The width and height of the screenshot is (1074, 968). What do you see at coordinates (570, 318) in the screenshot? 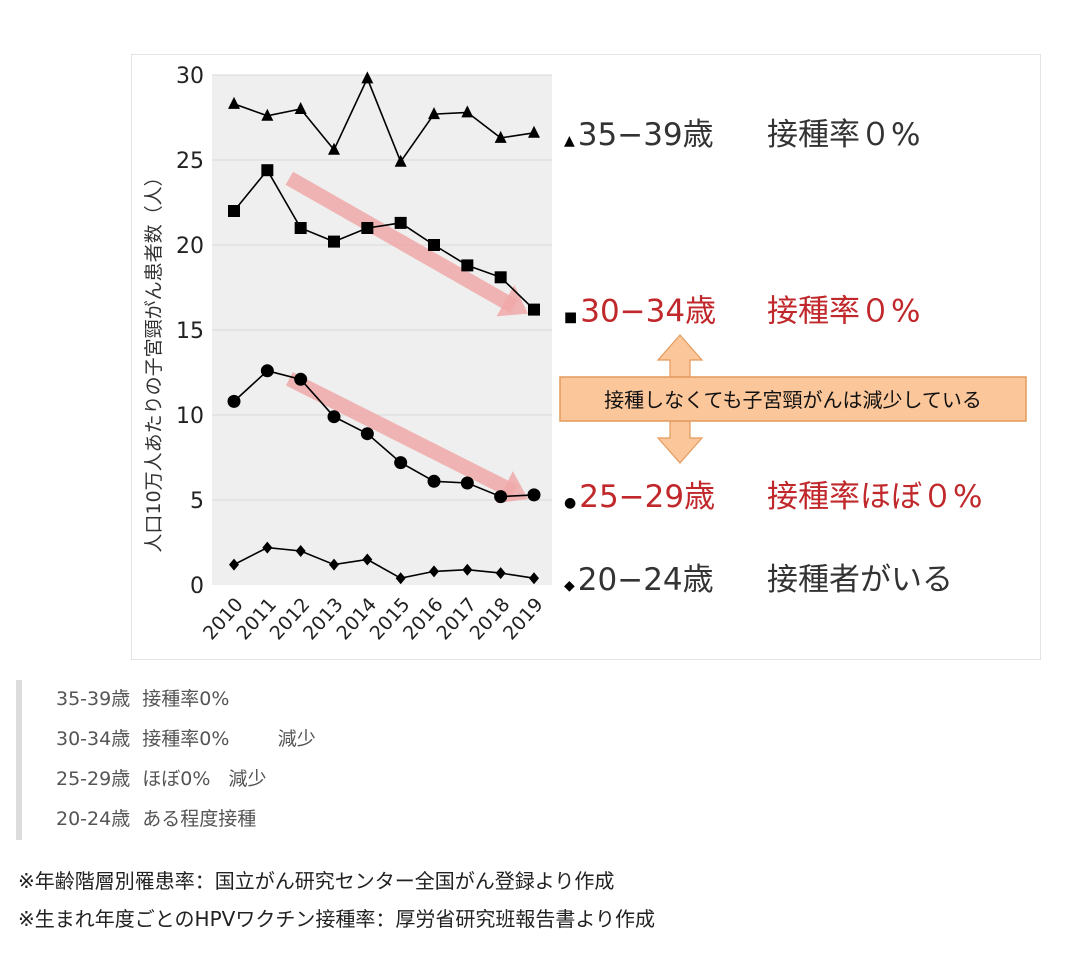
I see `series-marker-glyph: ■` at bounding box center [570, 318].